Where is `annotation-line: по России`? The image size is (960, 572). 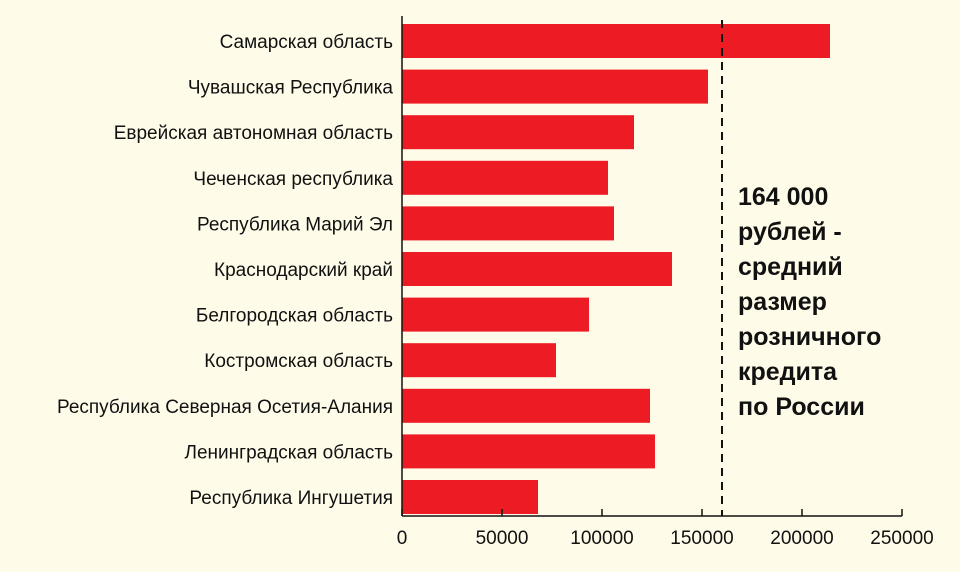
annotation-line: по России is located at coordinates (801, 407).